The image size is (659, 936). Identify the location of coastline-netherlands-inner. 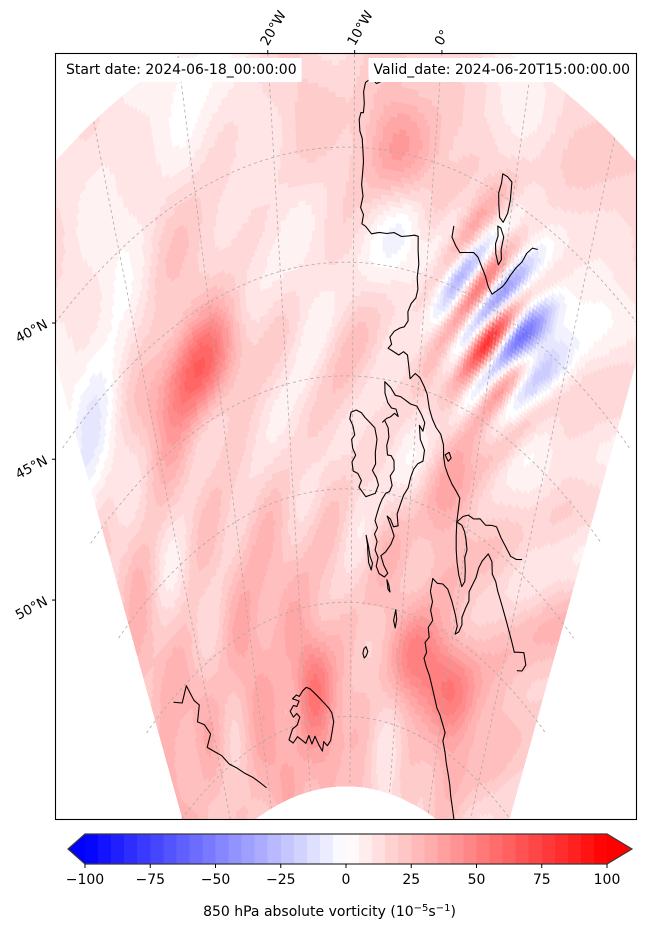
(448, 456).